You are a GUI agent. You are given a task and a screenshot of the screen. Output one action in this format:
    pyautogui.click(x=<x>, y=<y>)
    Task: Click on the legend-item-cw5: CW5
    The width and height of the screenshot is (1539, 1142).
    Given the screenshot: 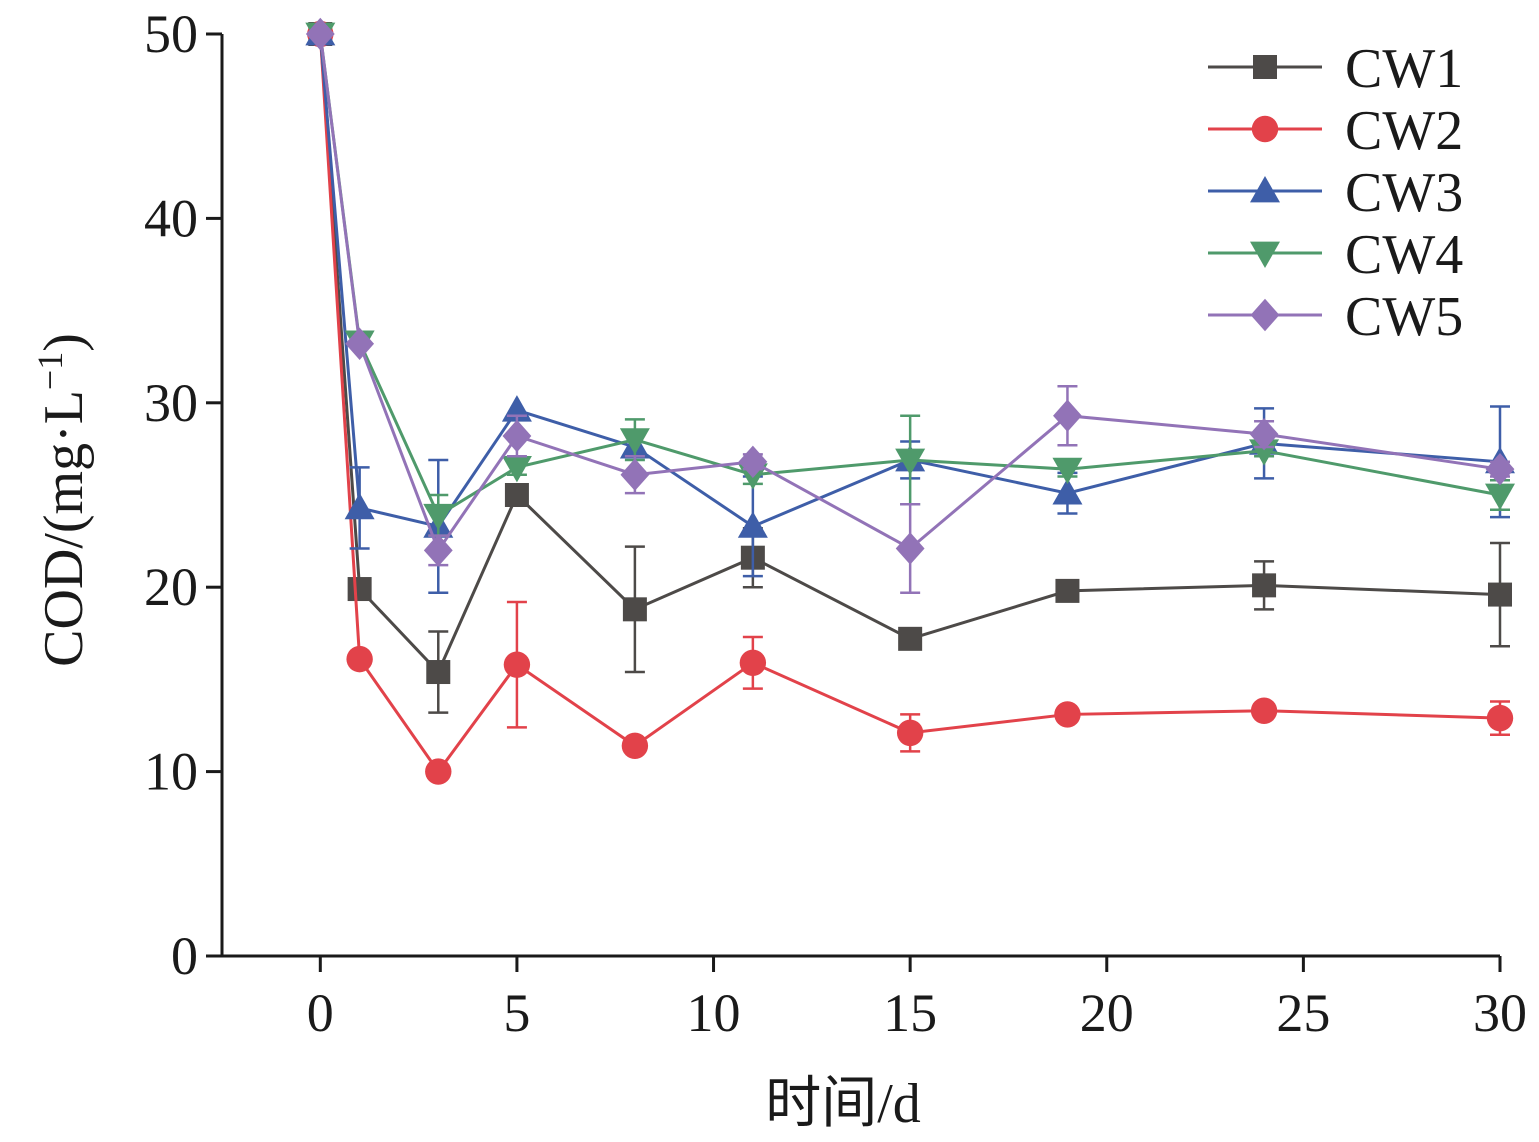 What is the action you would take?
    pyautogui.click(x=1335, y=317)
    